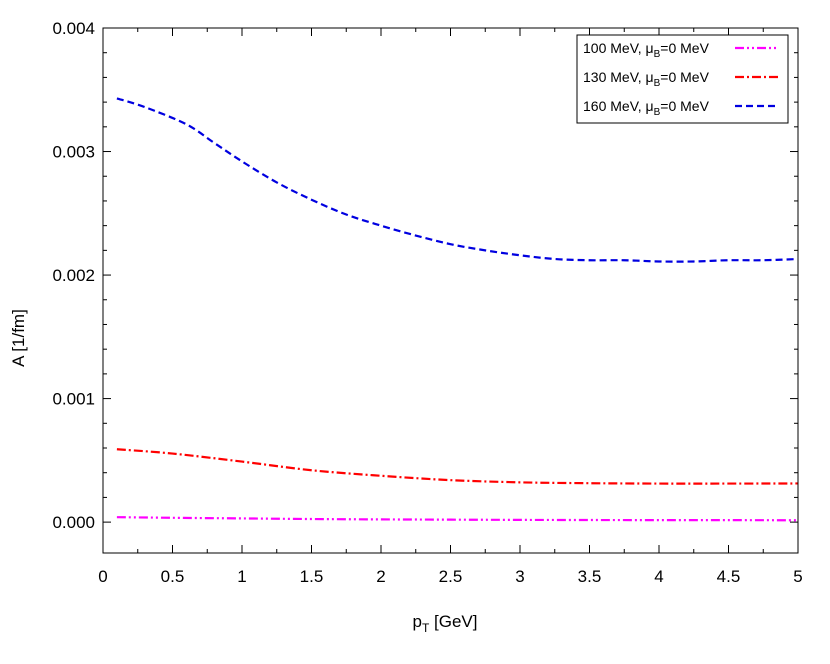 The width and height of the screenshot is (830, 664). I want to click on x-tick-label: 3.5, so click(590, 576).